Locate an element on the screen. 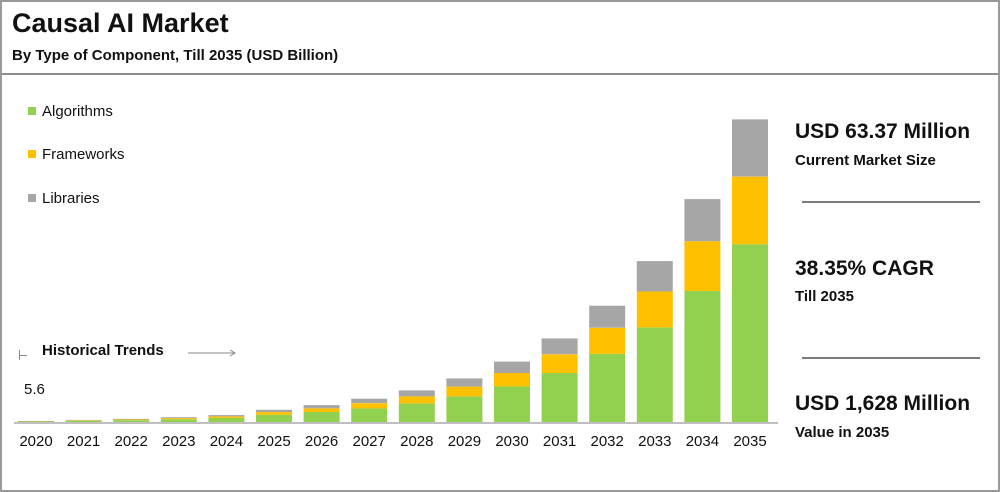  bar-algorithms-2030 is located at coordinates (512, 404).